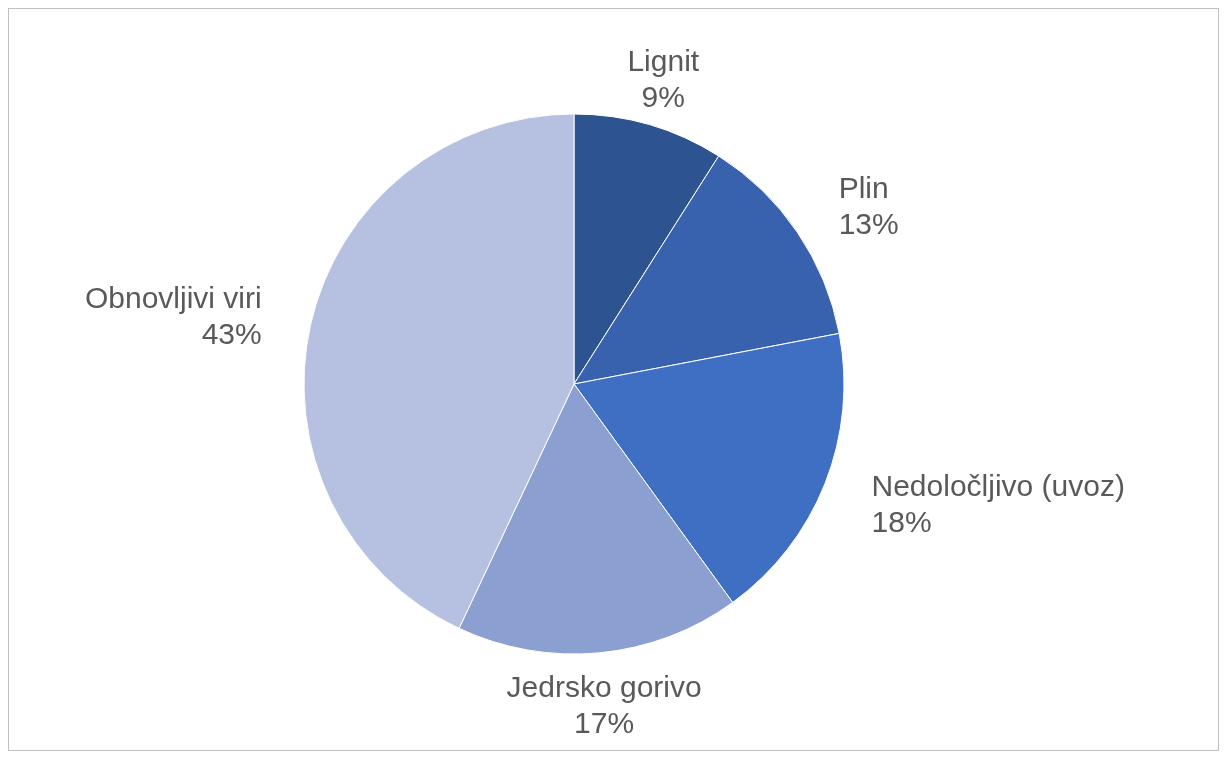 Image resolution: width=1227 pixels, height=759 pixels. What do you see at coordinates (863, 188) in the screenshot?
I see `slice-label: Plin` at bounding box center [863, 188].